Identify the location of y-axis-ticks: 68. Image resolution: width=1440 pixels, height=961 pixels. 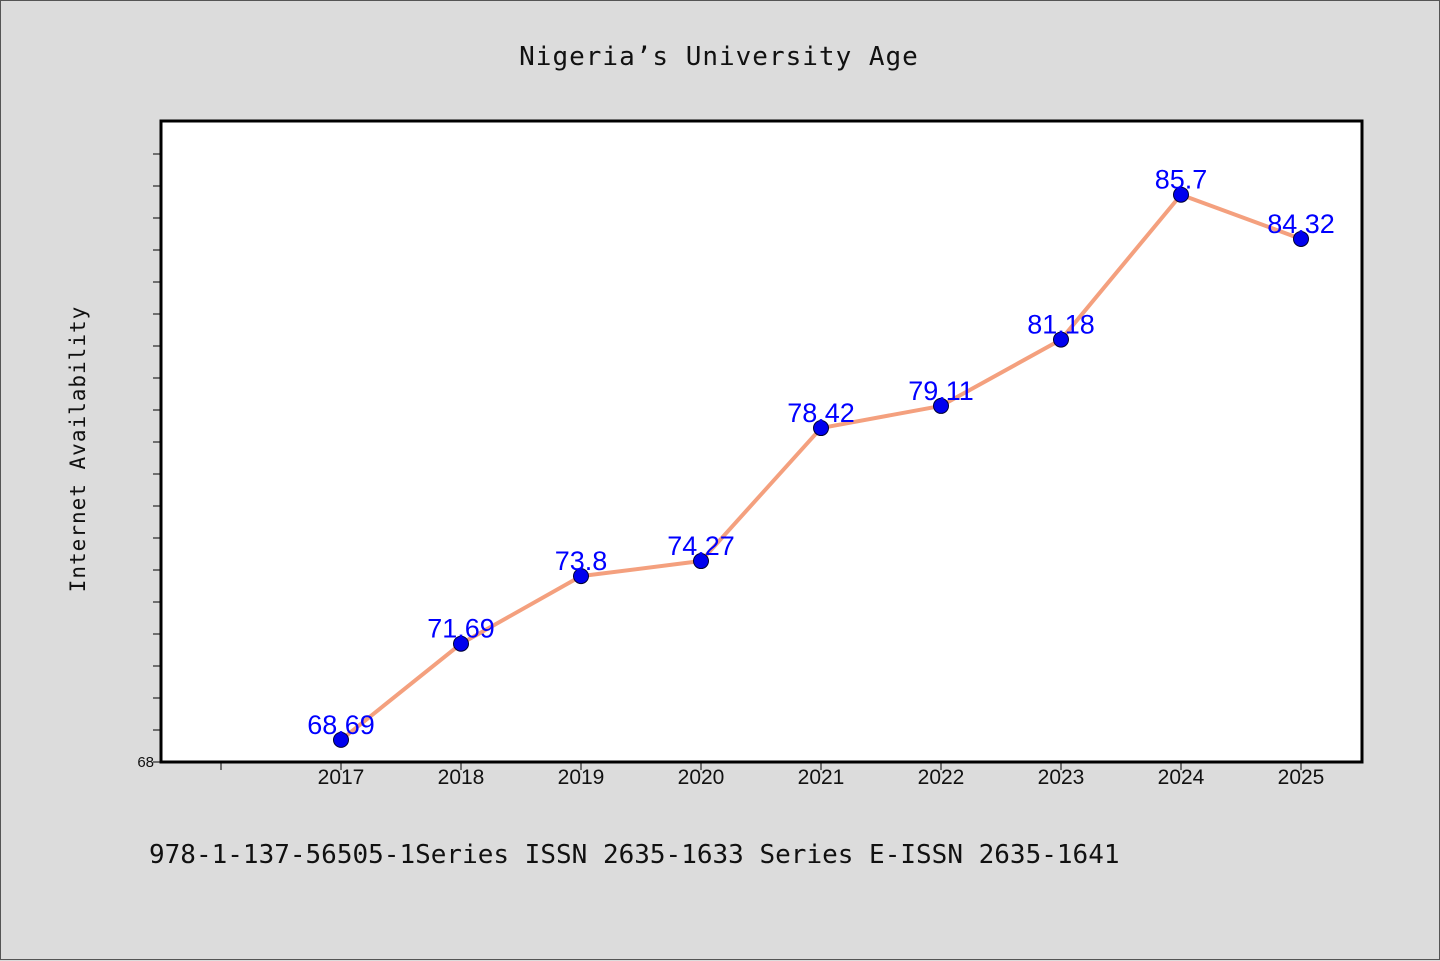
(149, 462).